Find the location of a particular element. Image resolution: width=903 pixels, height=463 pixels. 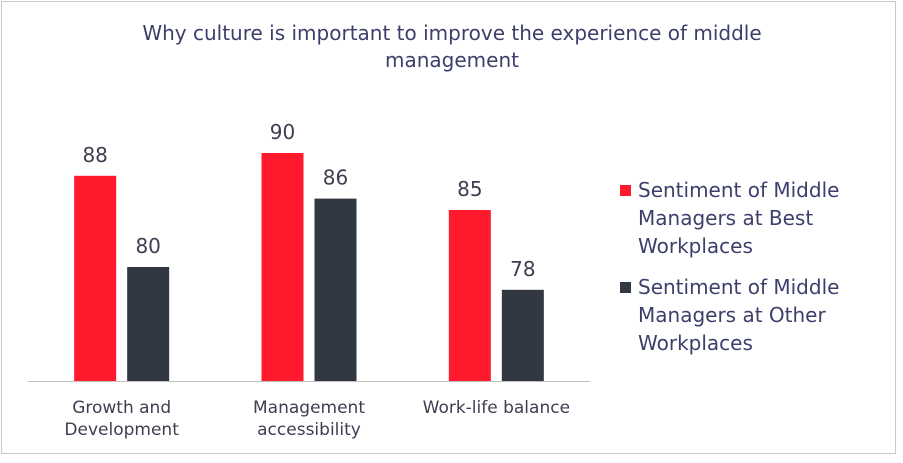

x-tick-label: Growth and Development is located at coordinates (121, 419).